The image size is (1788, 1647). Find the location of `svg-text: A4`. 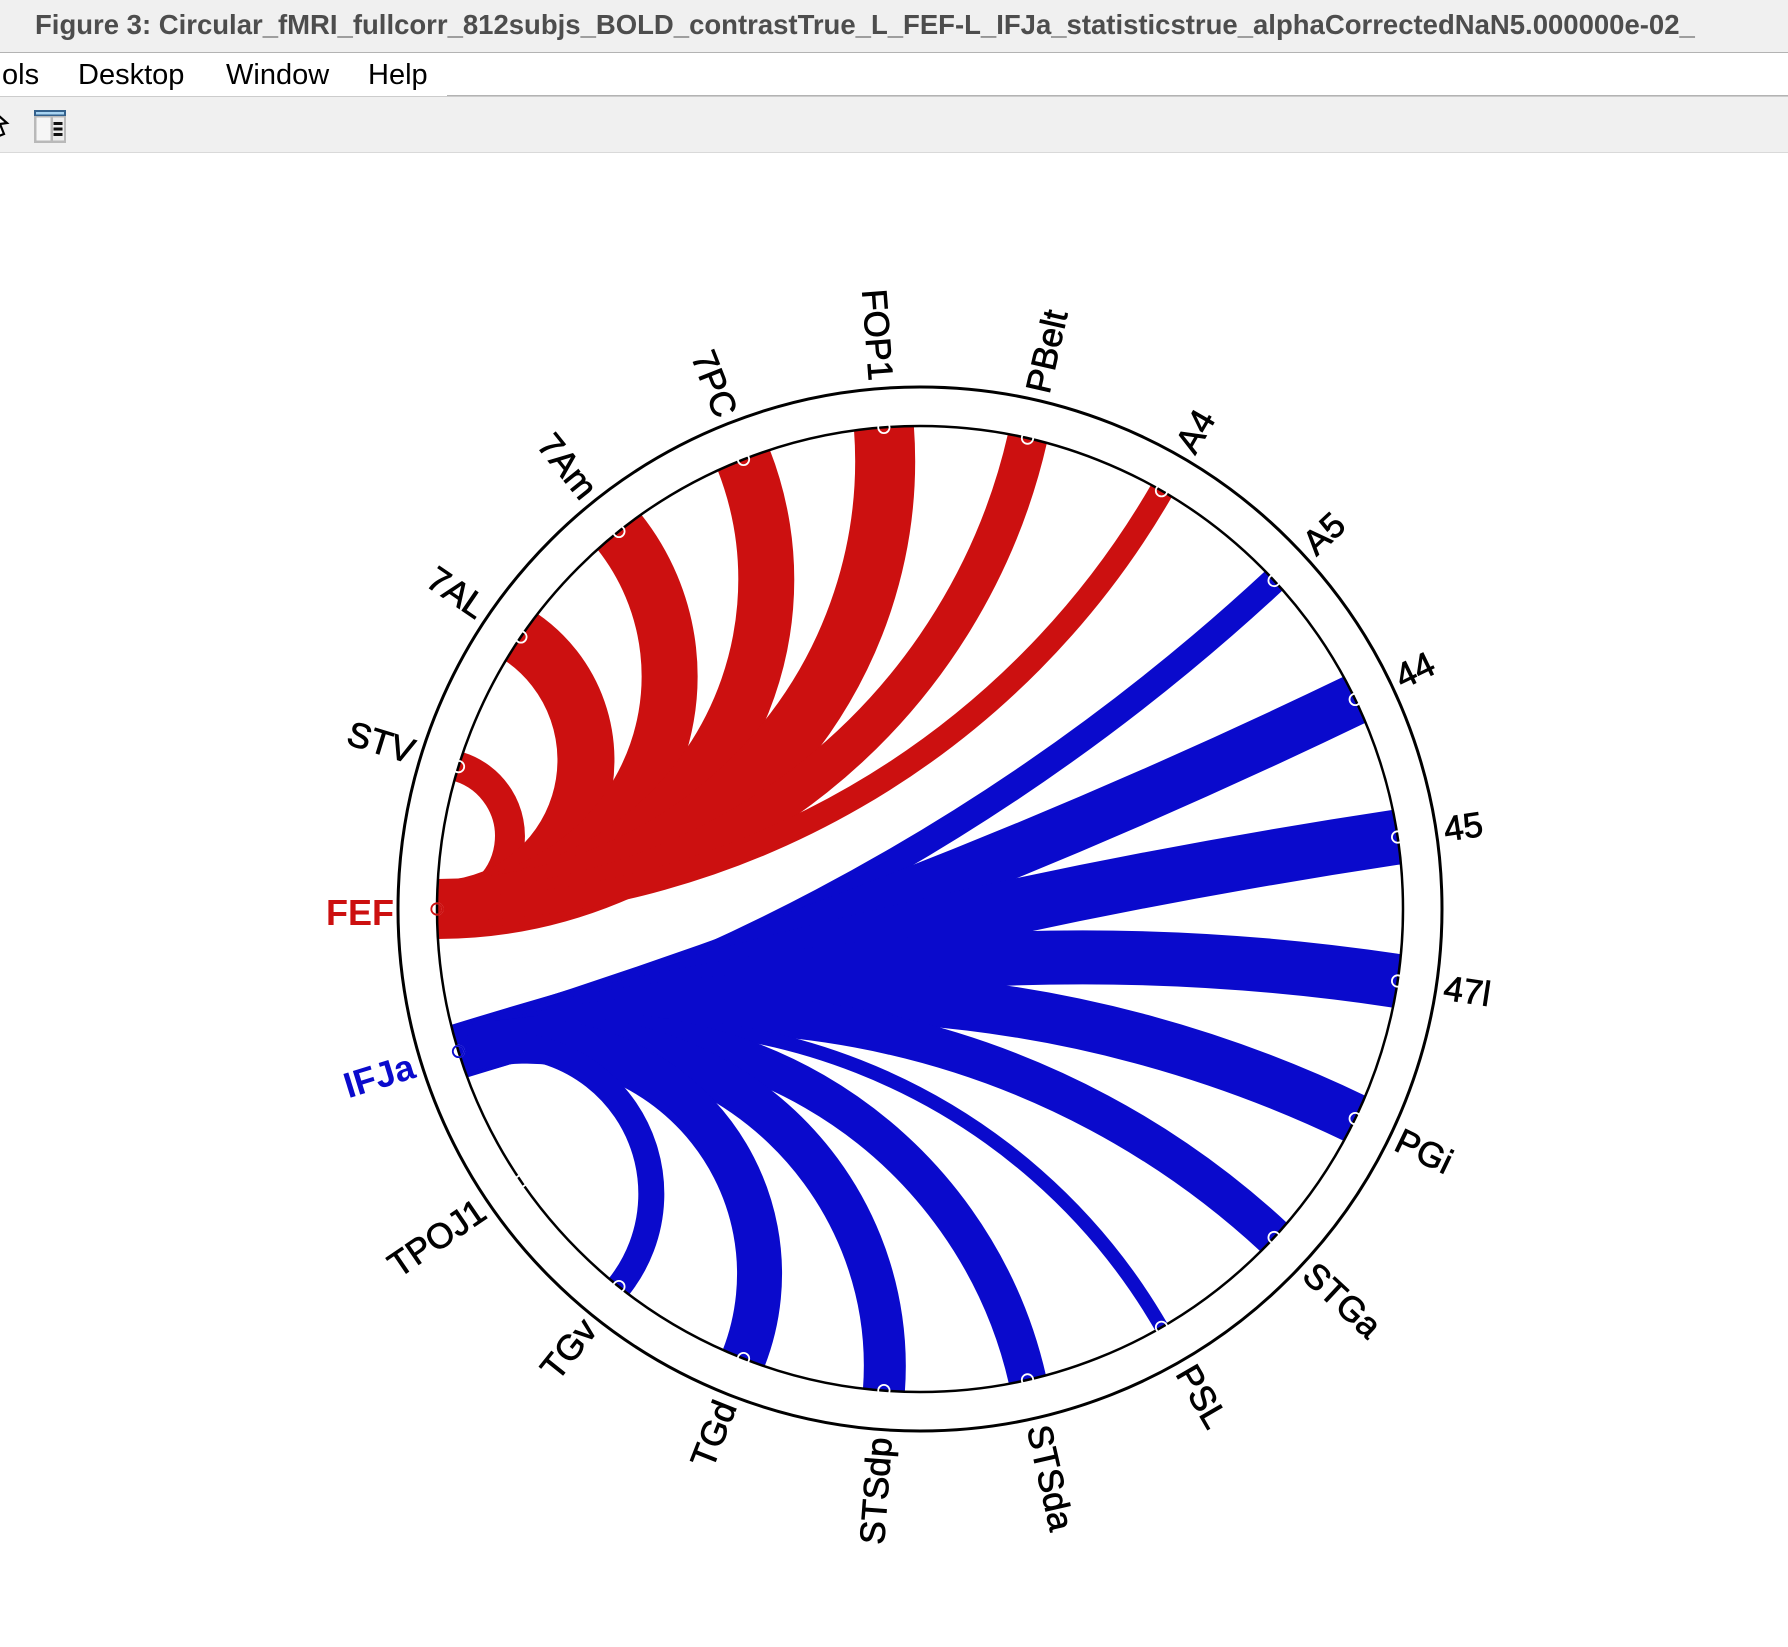

svg-text: A4 is located at coordinates (1195, 431).